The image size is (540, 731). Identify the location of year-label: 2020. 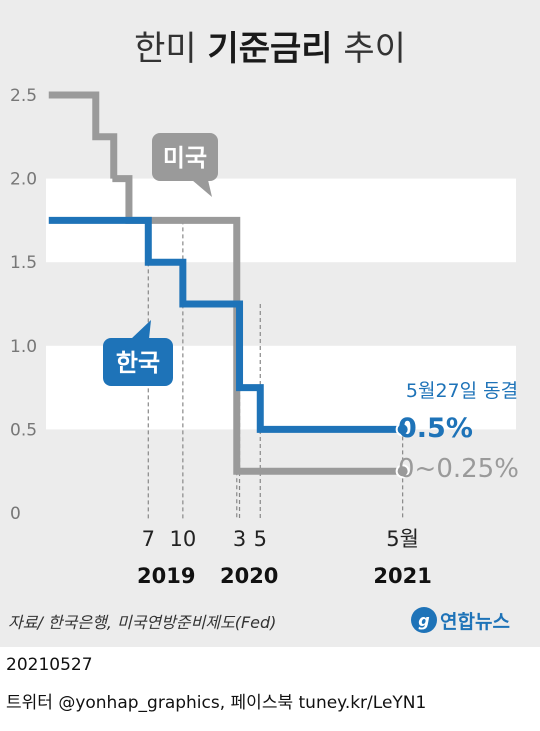
(249, 576).